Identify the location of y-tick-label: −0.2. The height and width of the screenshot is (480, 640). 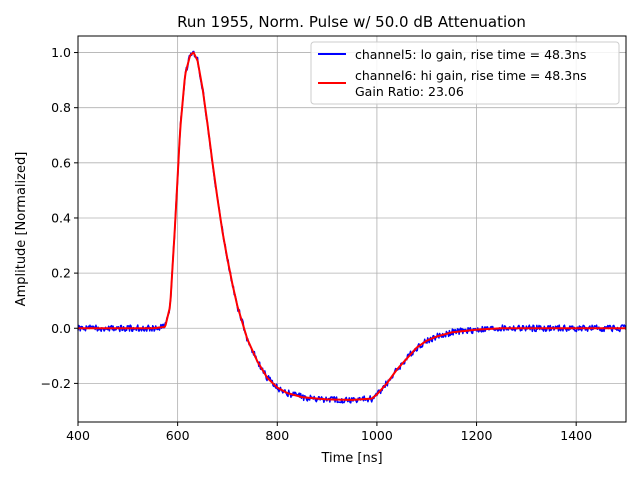
(56, 383).